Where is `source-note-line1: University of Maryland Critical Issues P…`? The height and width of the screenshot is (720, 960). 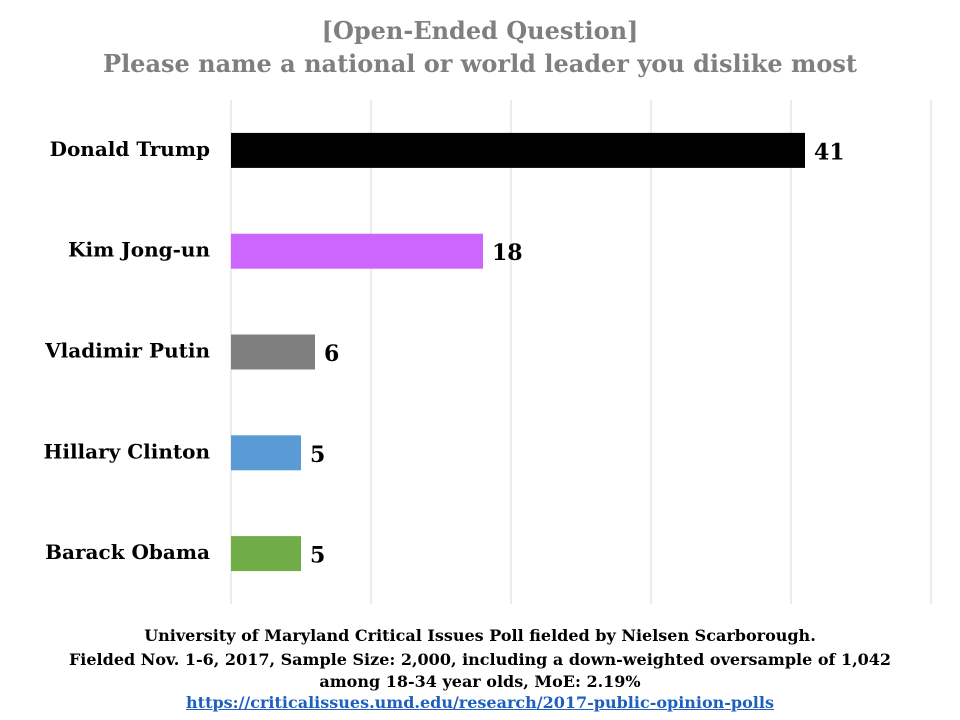 source-note-line1: University of Maryland Critical Issues P… is located at coordinates (480, 635).